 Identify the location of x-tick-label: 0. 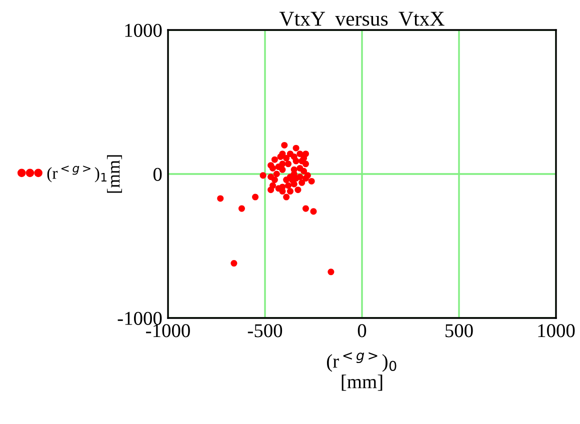
(362, 331).